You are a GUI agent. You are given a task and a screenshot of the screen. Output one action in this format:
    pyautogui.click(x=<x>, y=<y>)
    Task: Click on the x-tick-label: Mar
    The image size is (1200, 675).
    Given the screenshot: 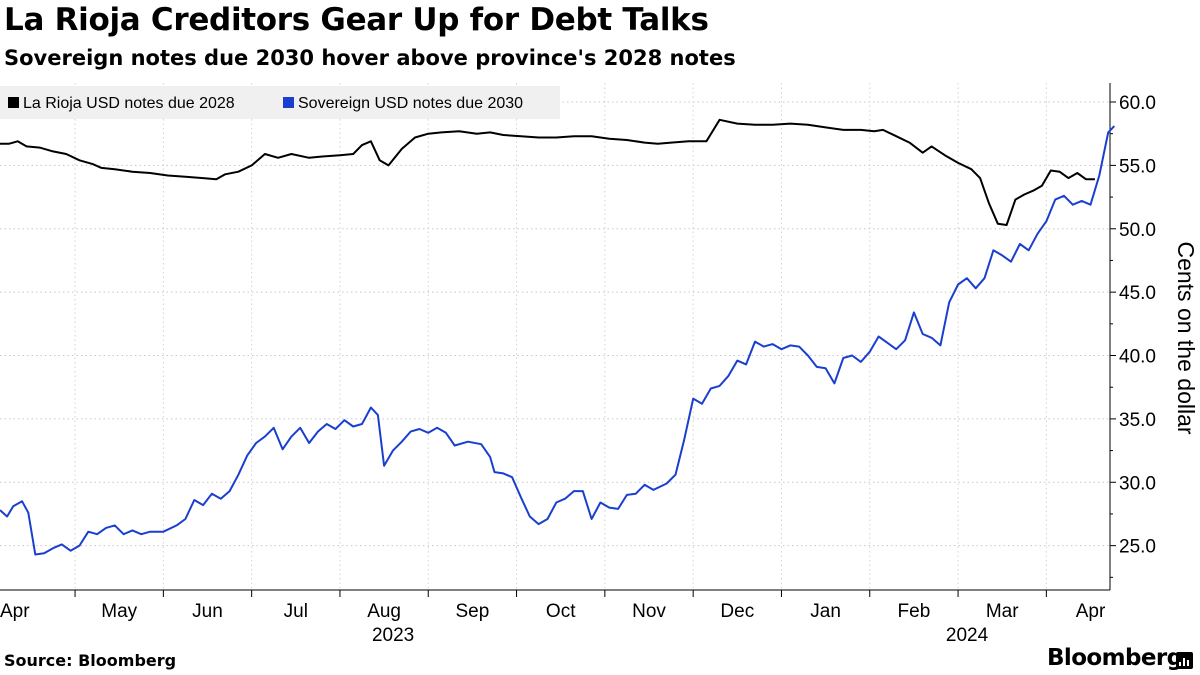 What is the action you would take?
    pyautogui.click(x=1002, y=611)
    